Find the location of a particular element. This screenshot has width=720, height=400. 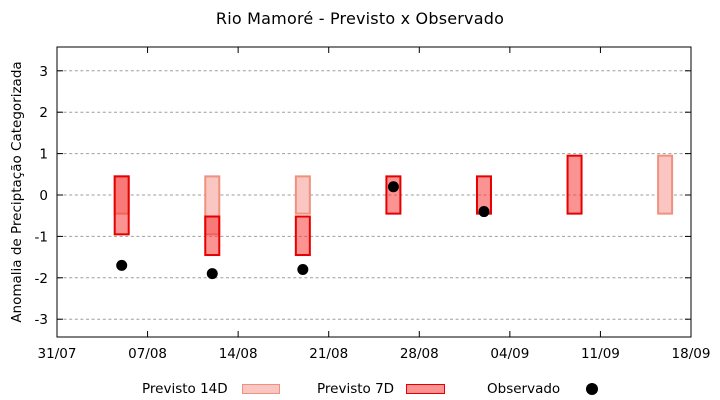

legend-label-observado: Observado is located at coordinates (524, 389).